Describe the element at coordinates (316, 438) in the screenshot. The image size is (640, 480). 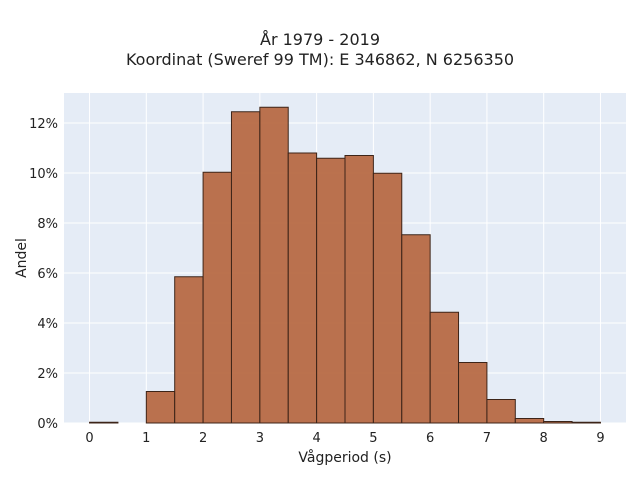
I see `x-tick-label: 4` at that location.